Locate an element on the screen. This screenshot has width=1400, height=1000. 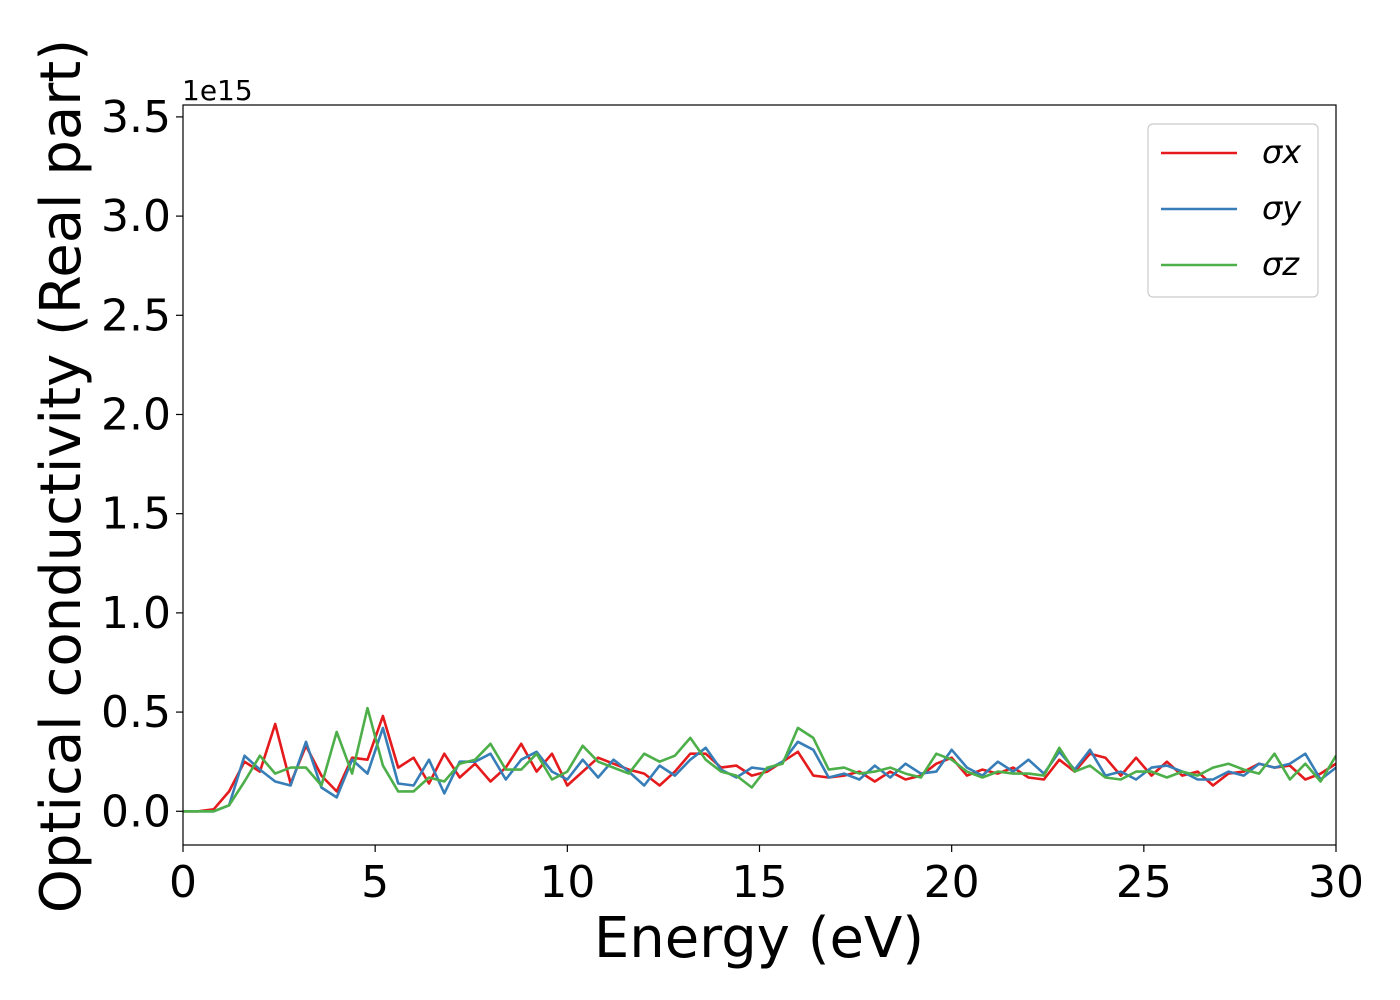
x-tick-label: 20 is located at coordinates (952, 882).